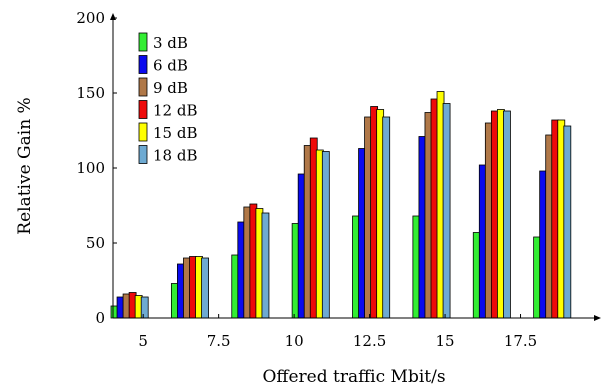 The width and height of the screenshot is (608, 390). What do you see at coordinates (597, 318) in the screenshot?
I see `x-axis-arrow-icon` at bounding box center [597, 318].